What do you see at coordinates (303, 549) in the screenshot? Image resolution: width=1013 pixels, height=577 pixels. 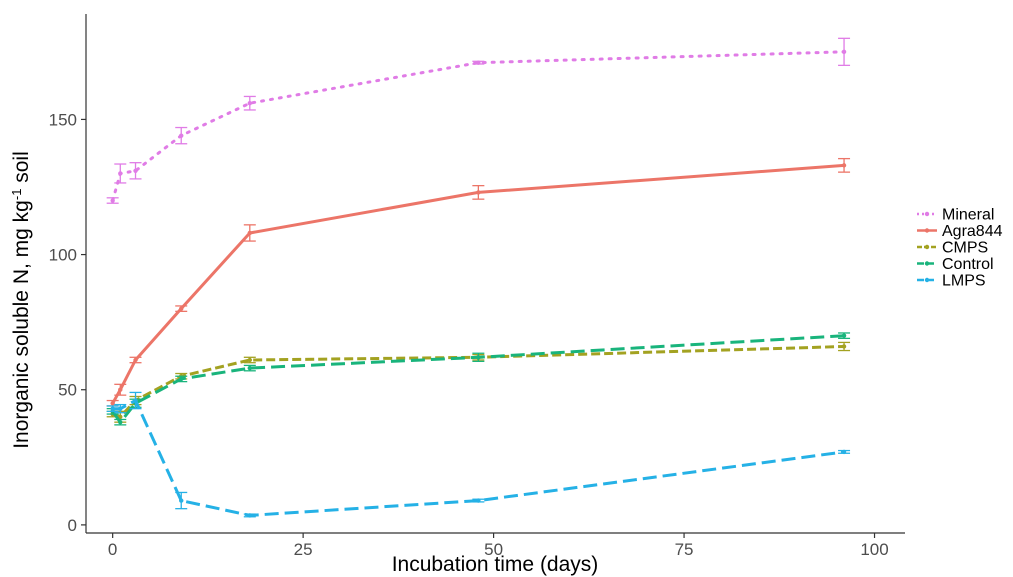 I see `x-tick-label: 25` at bounding box center [303, 549].